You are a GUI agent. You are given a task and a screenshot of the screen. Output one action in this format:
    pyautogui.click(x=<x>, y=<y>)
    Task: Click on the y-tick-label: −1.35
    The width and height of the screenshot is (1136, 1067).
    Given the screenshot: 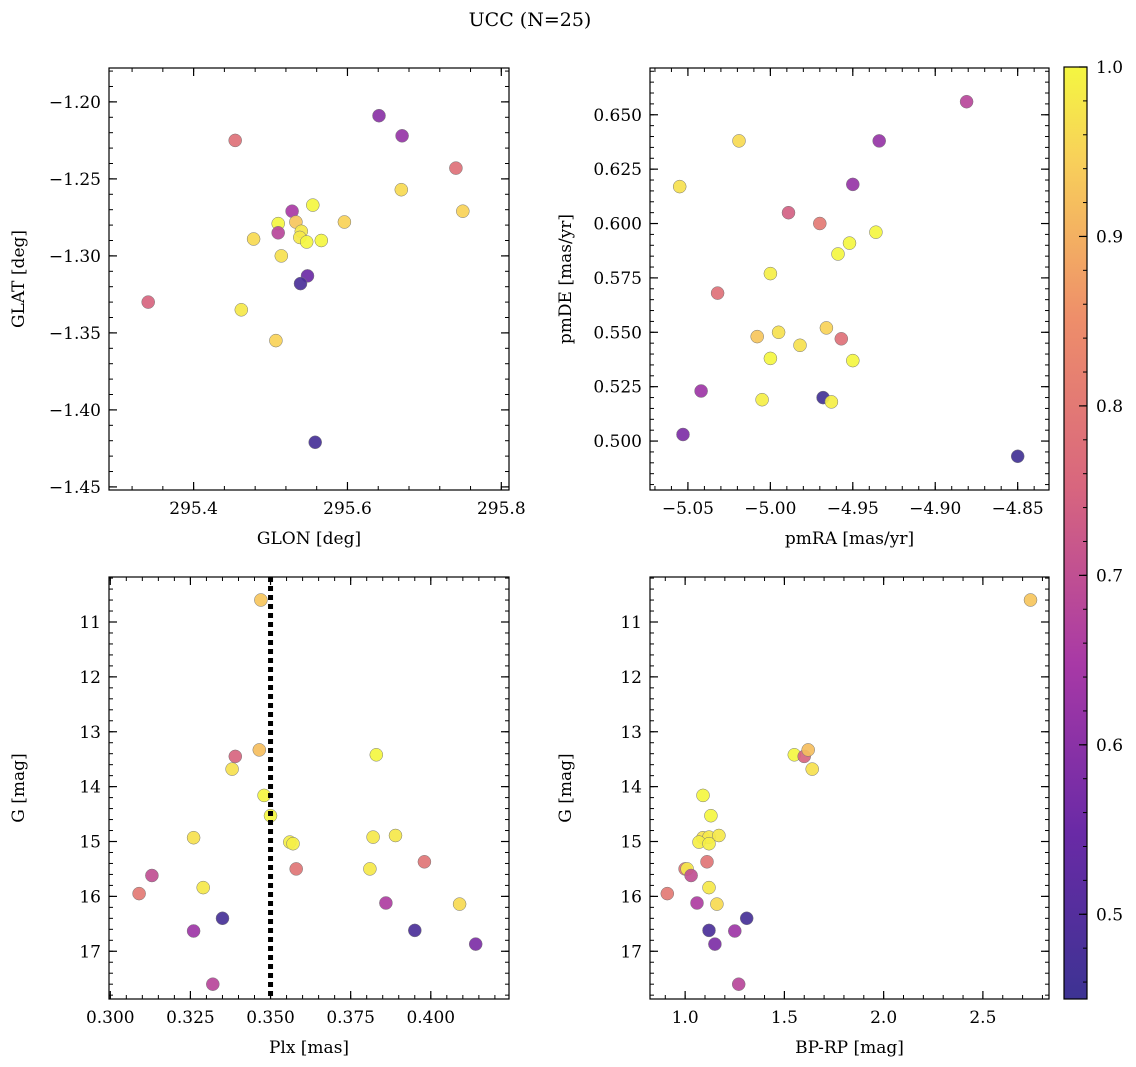 What is the action you would take?
    pyautogui.click(x=75, y=334)
    